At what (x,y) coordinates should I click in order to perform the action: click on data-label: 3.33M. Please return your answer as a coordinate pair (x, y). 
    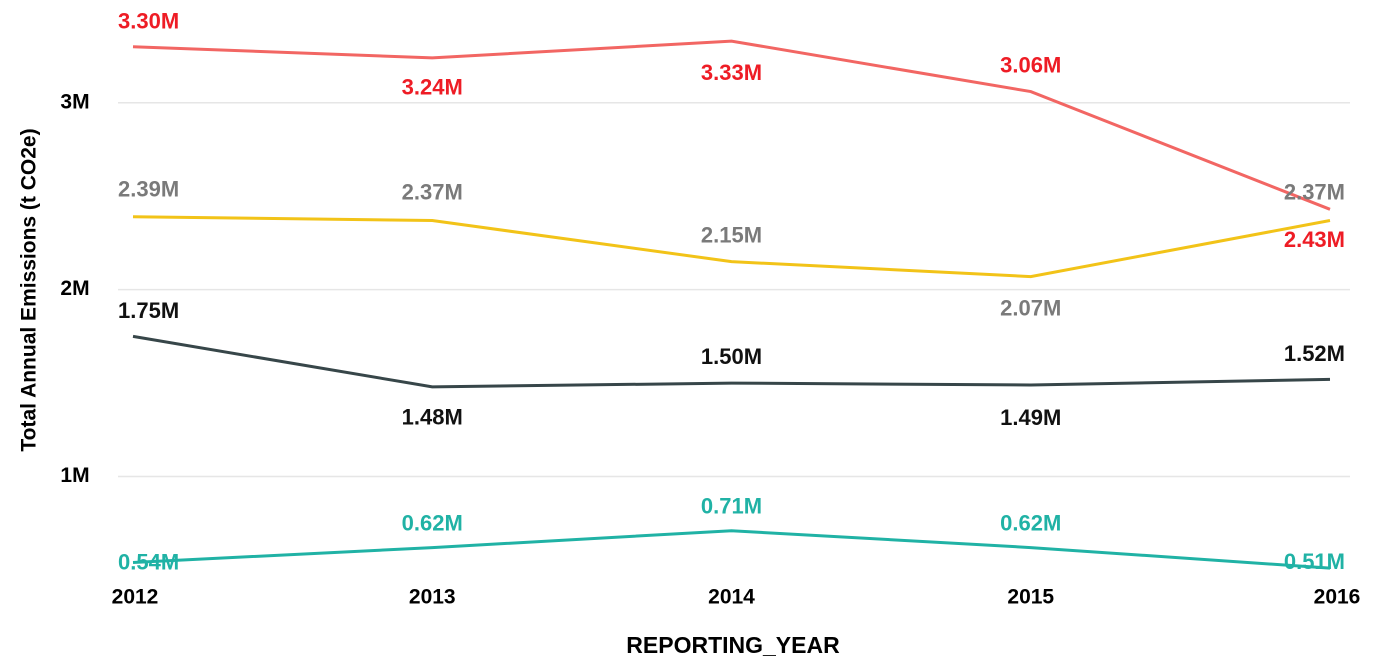
    Looking at the image, I should click on (731, 72).